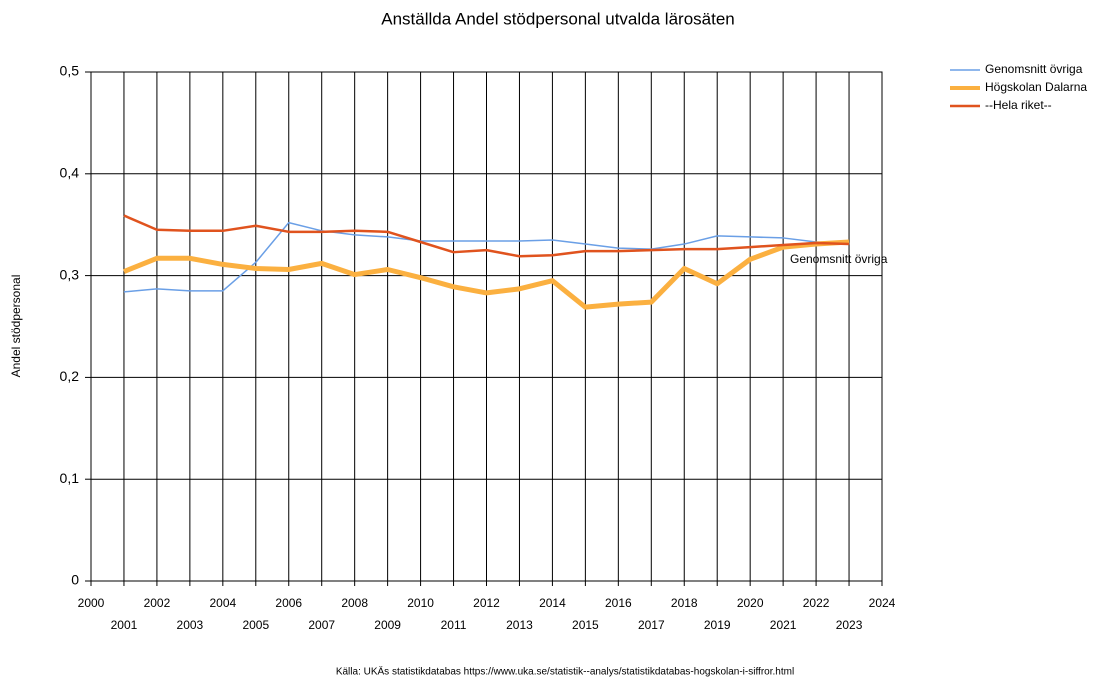  I want to click on x-tick-label: 2021, so click(783, 625).